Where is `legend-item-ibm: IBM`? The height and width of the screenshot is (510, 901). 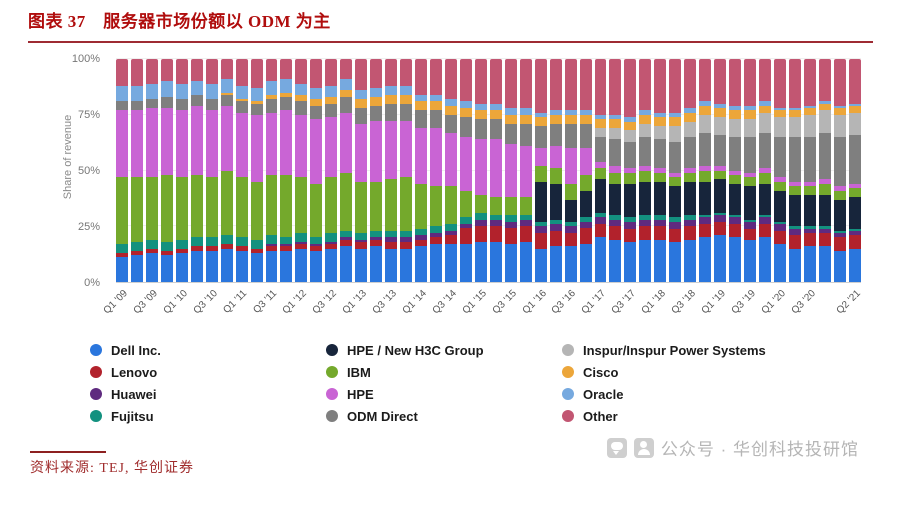
legend-item-ibm: IBM is located at coordinates (444, 372).